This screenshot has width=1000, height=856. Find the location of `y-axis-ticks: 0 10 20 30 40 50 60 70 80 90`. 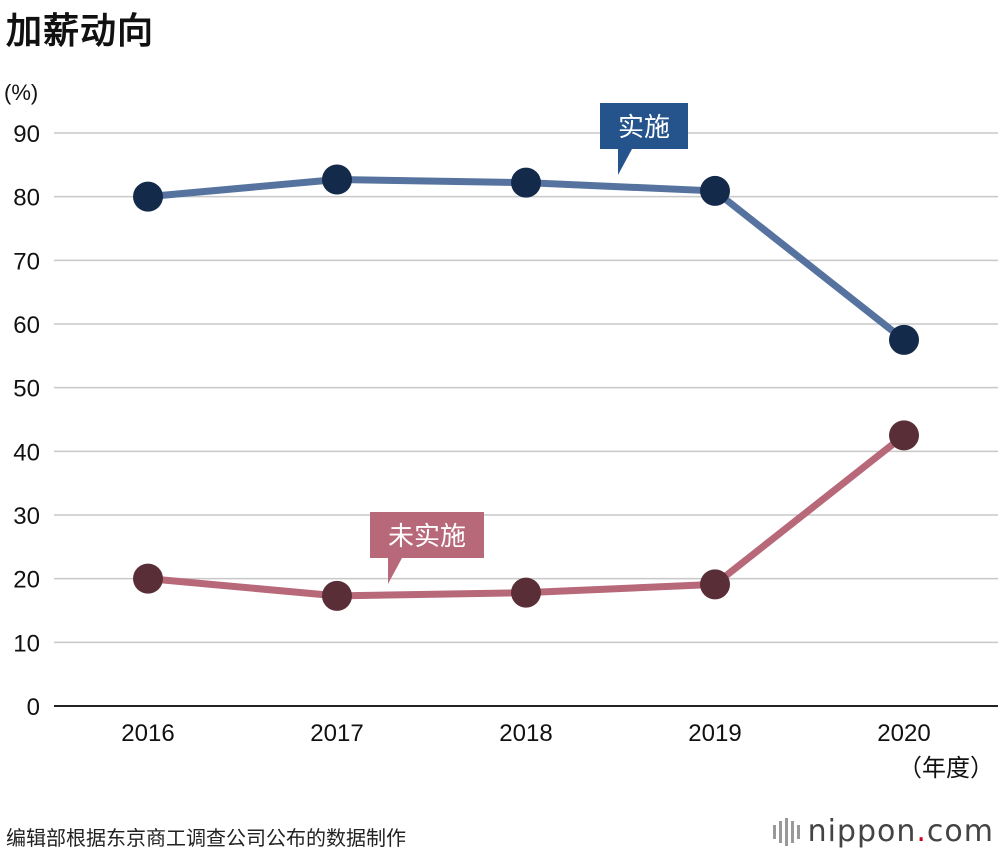

y-axis-ticks: 0 10 20 30 40 50 60 70 80 90 is located at coordinates (26, 421).